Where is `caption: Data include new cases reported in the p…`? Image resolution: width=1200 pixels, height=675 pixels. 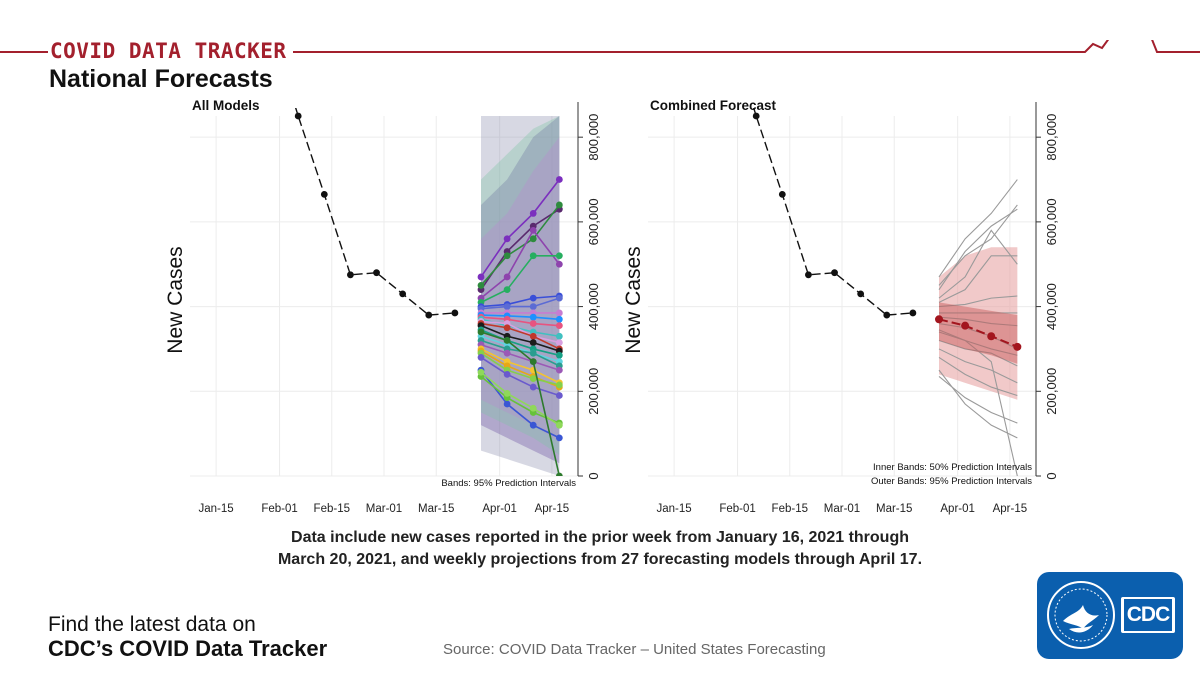
caption: Data include new cases reported in the p… is located at coordinates (600, 549).